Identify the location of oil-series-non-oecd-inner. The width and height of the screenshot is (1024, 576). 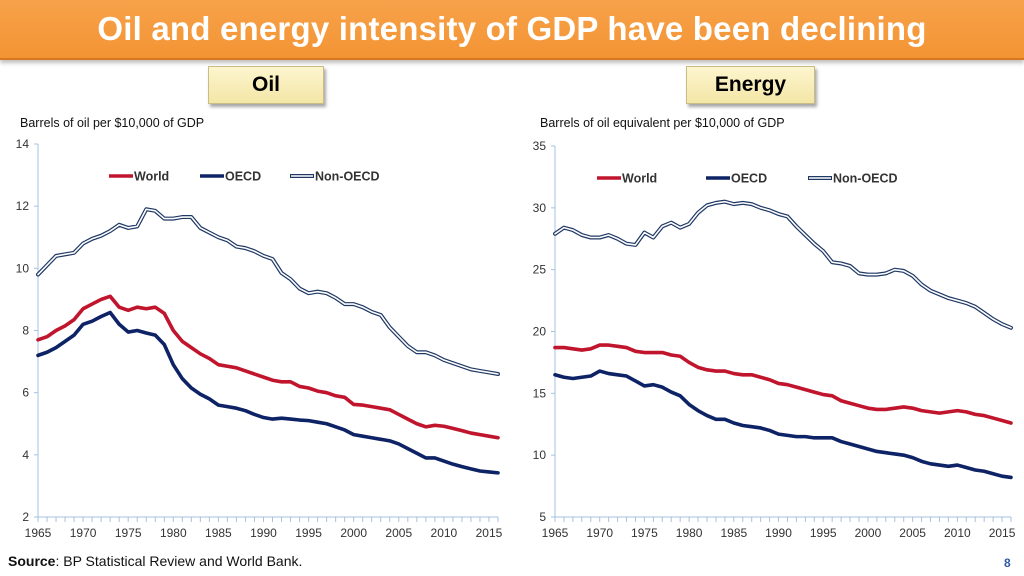
(268, 291).